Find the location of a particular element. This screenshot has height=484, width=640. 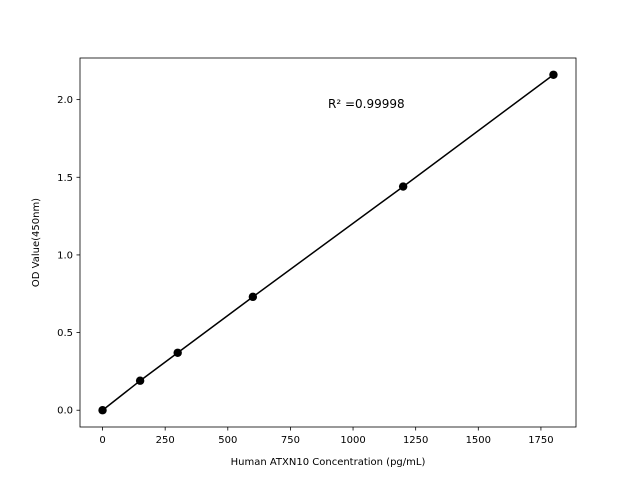

x-tick-label: 250 is located at coordinates (165, 440).